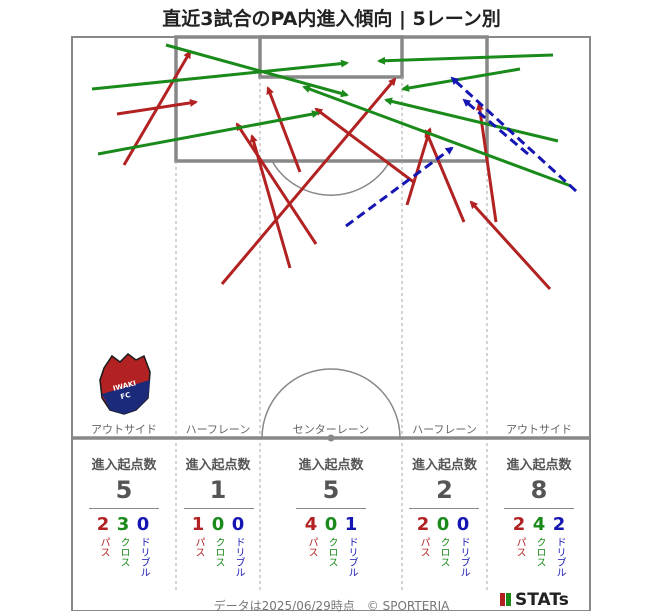  I want to click on lane-0-pass-count: 2 パス, so click(103, 536).